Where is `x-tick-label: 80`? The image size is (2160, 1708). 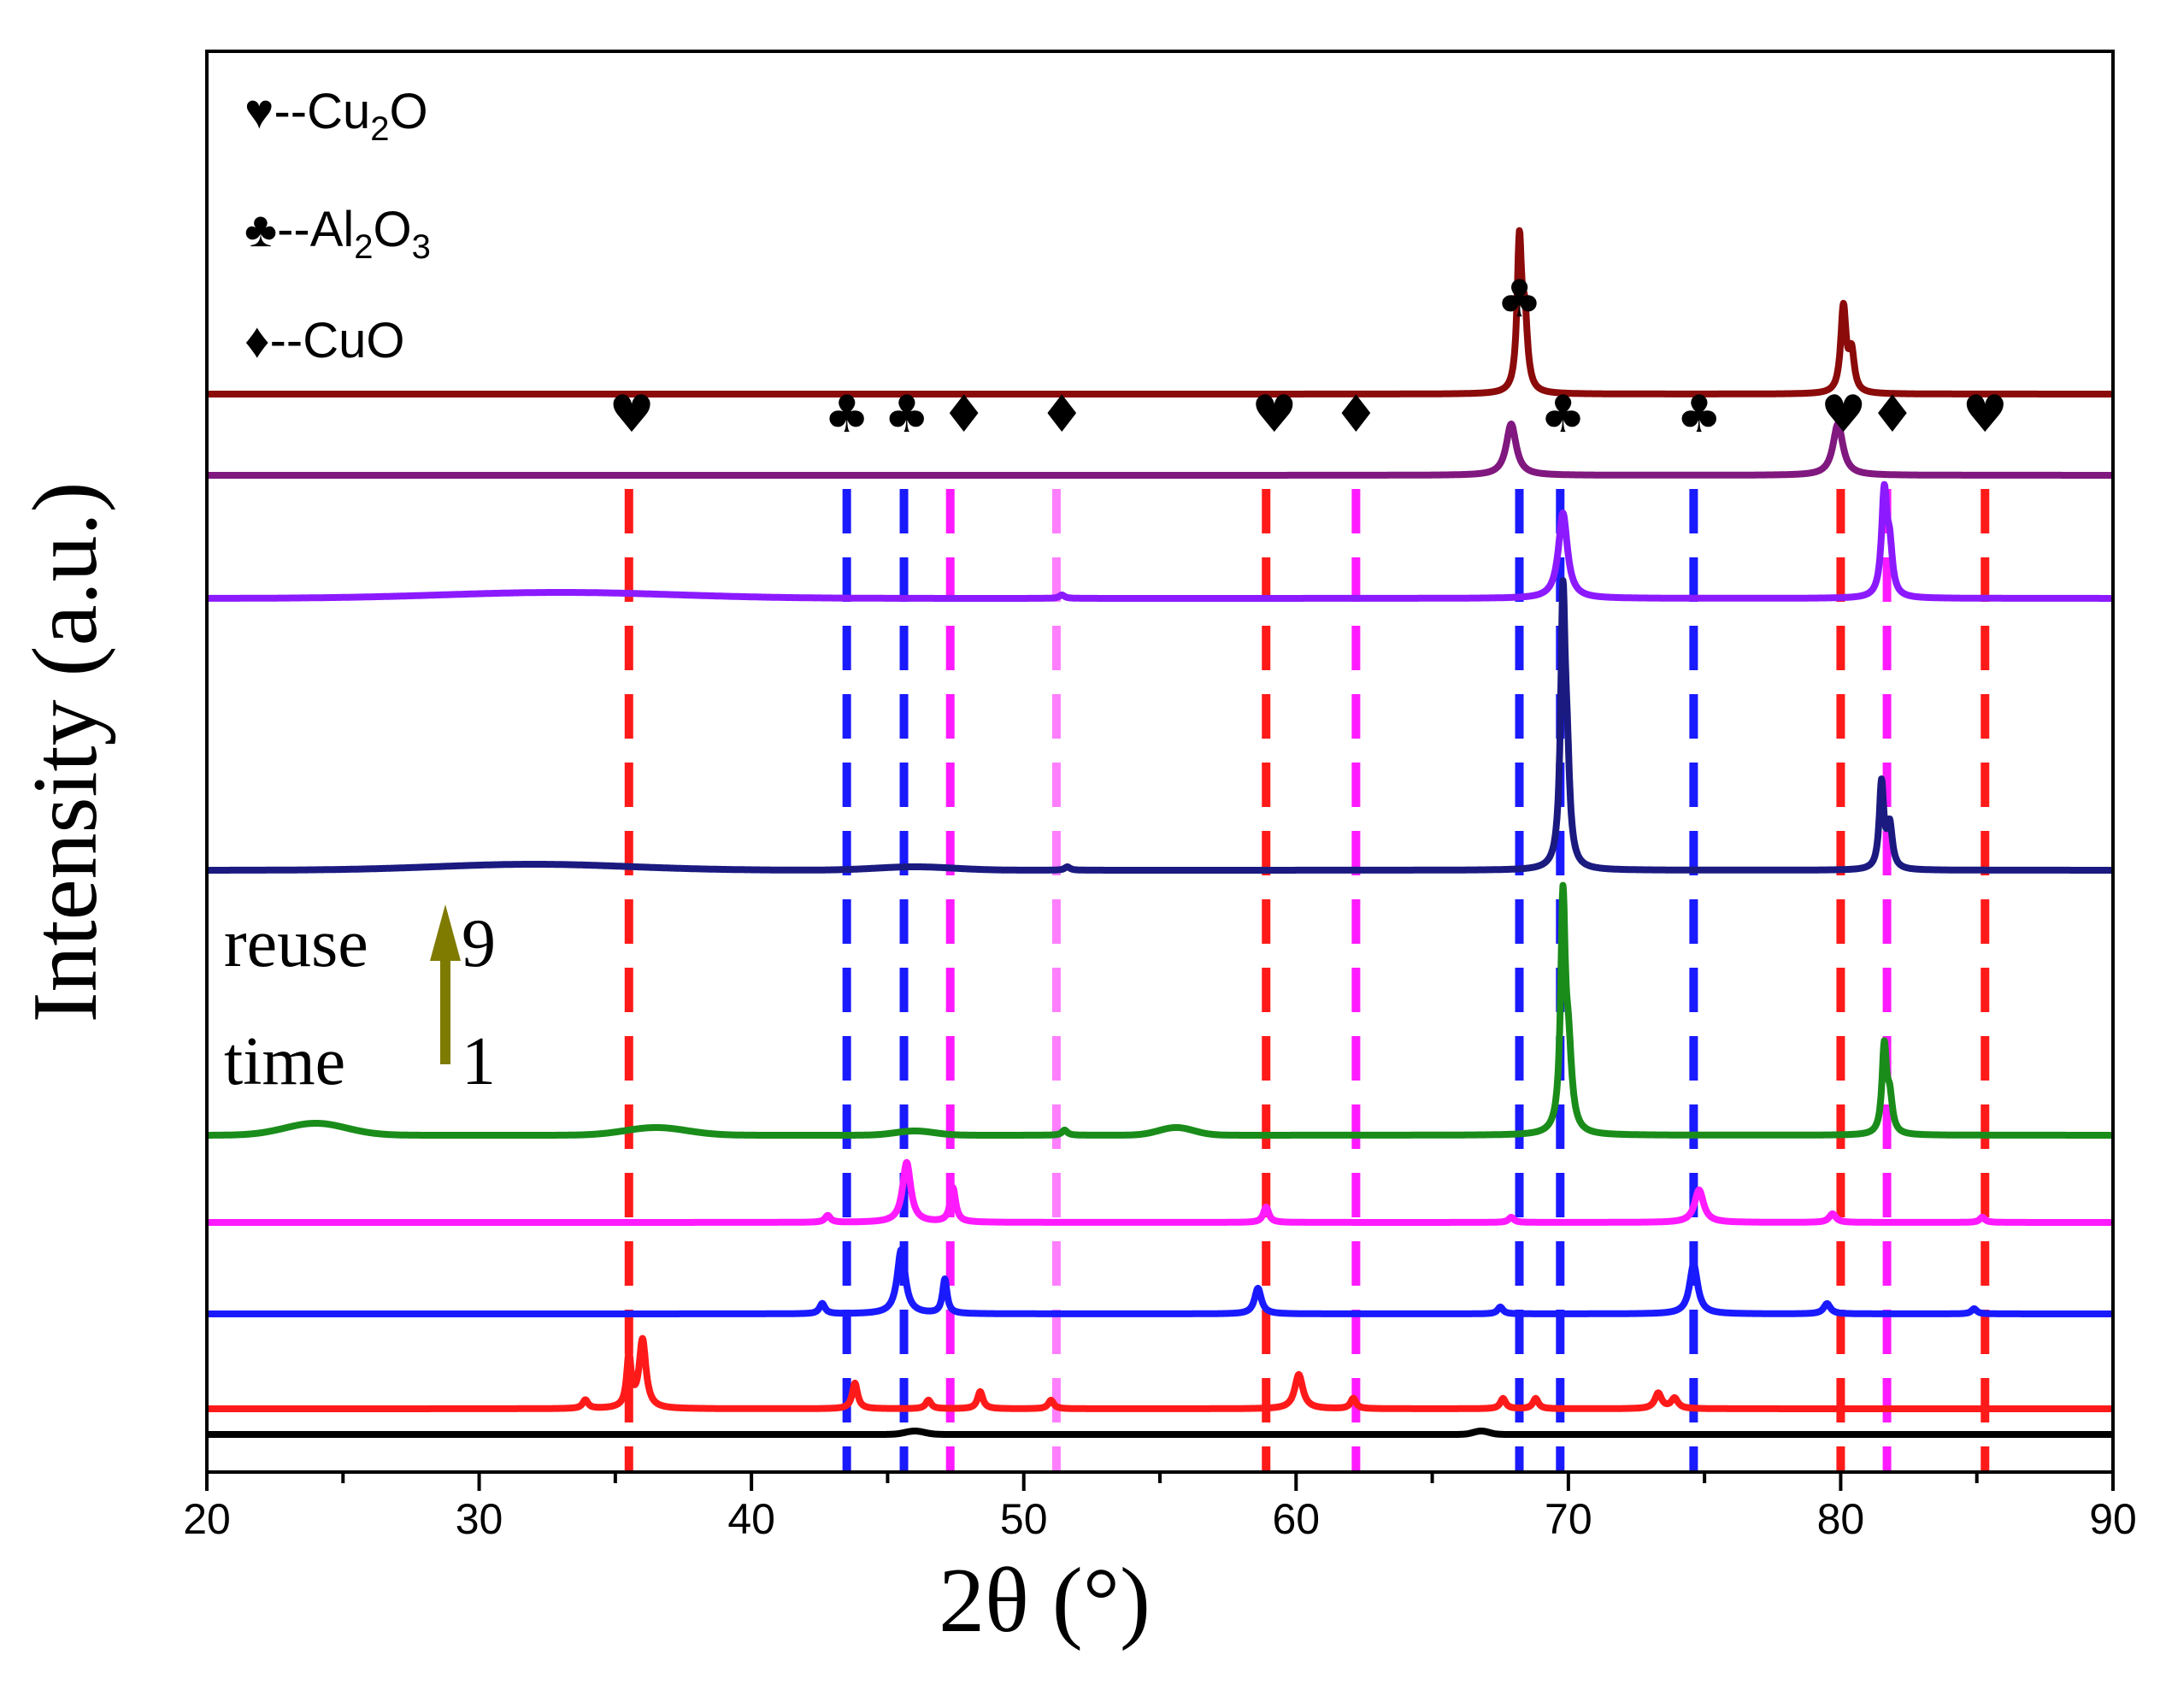 x-tick-label: 80 is located at coordinates (1841, 1519).